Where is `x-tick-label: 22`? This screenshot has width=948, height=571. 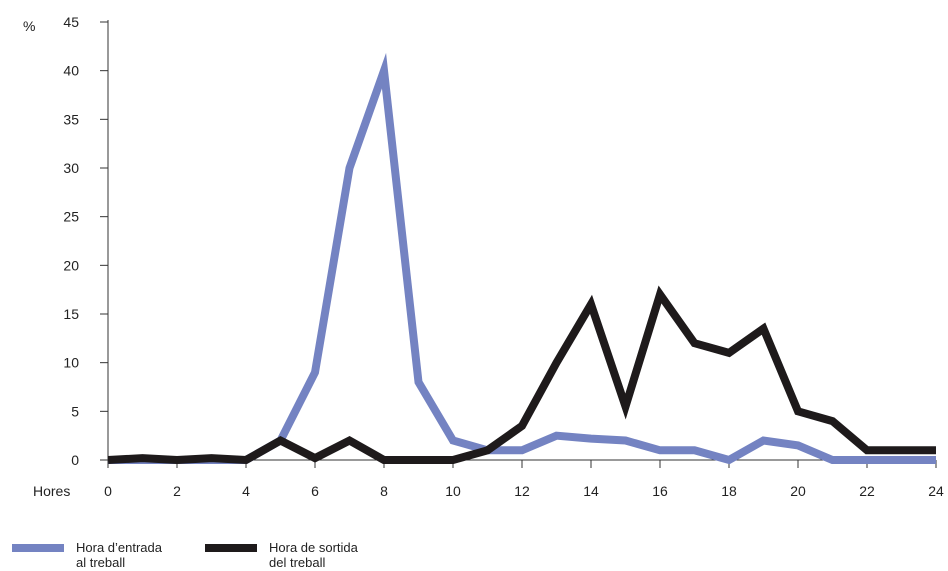
x-tick-label: 22 is located at coordinates (867, 491).